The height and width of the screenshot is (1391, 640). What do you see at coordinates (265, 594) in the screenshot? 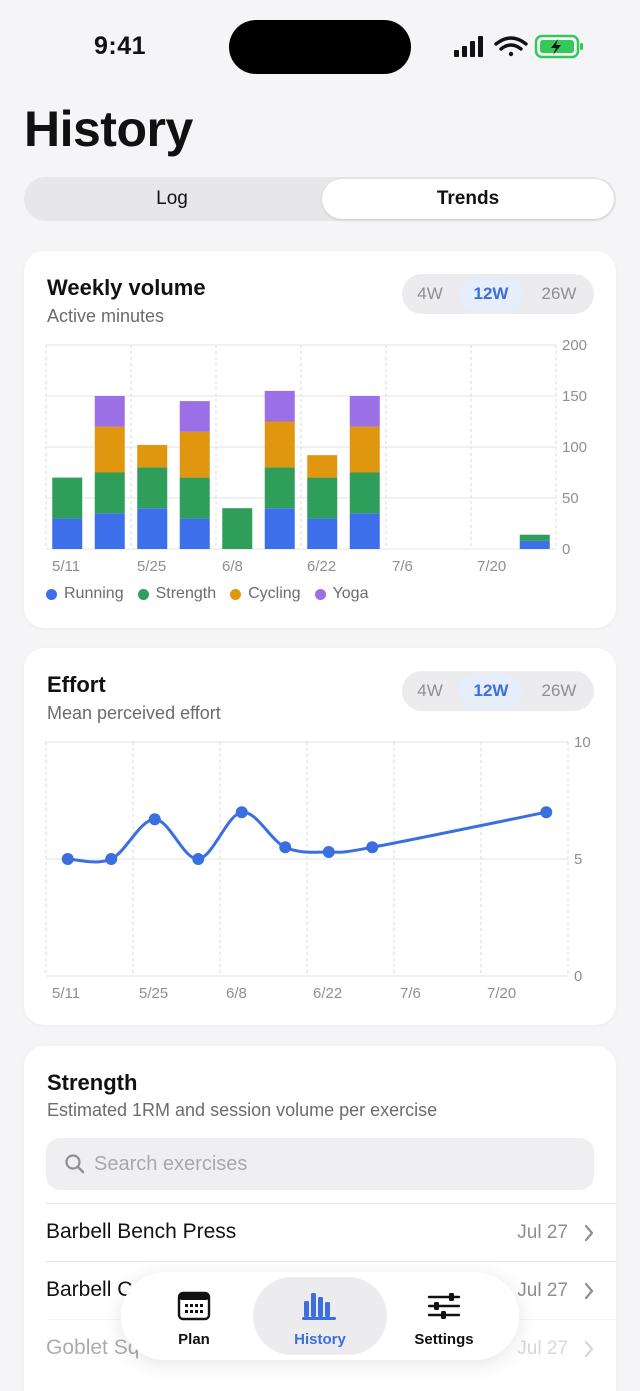
I see `legend-cycling: Cycling` at bounding box center [265, 594].